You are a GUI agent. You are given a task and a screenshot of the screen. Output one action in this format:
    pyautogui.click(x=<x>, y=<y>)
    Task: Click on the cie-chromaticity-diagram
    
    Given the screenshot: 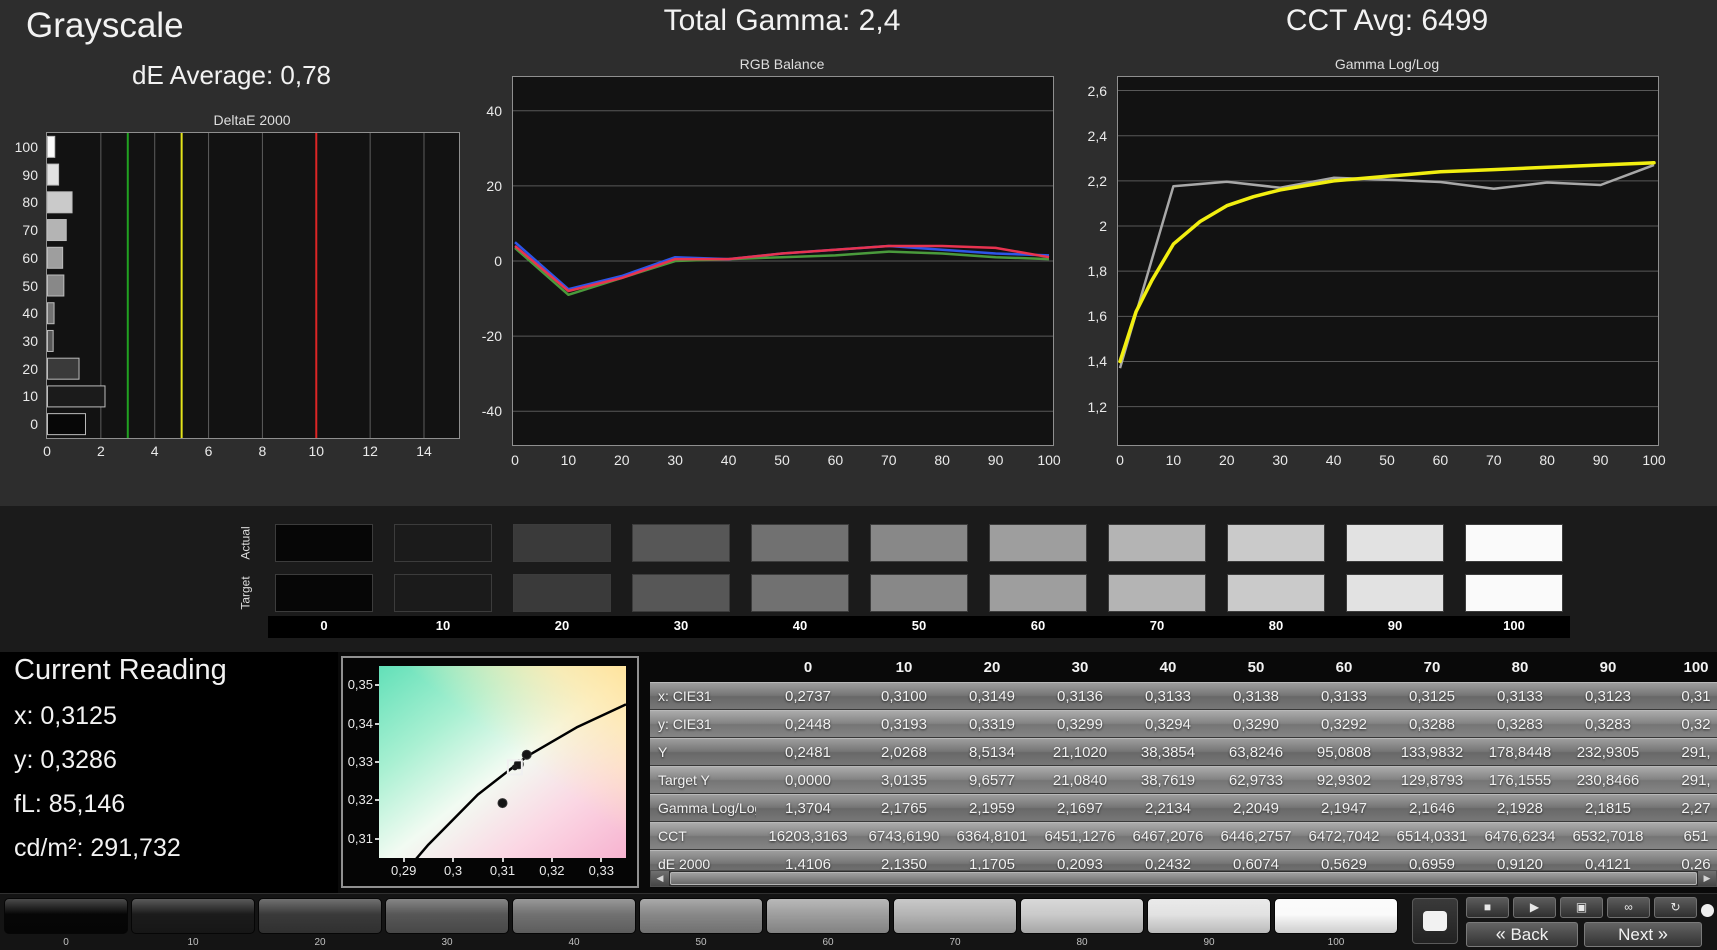 What is the action you would take?
    pyautogui.click(x=502, y=762)
    